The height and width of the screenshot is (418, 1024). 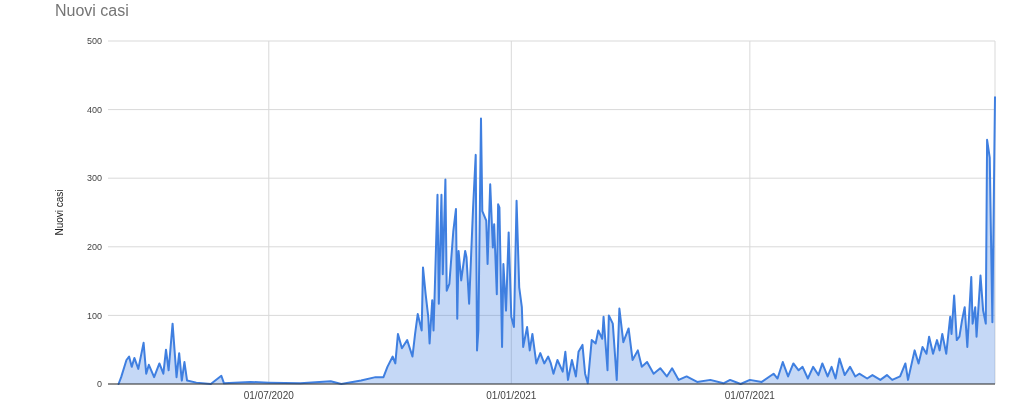 What do you see at coordinates (94, 41) in the screenshot?
I see `y-tick-label: 500` at bounding box center [94, 41].